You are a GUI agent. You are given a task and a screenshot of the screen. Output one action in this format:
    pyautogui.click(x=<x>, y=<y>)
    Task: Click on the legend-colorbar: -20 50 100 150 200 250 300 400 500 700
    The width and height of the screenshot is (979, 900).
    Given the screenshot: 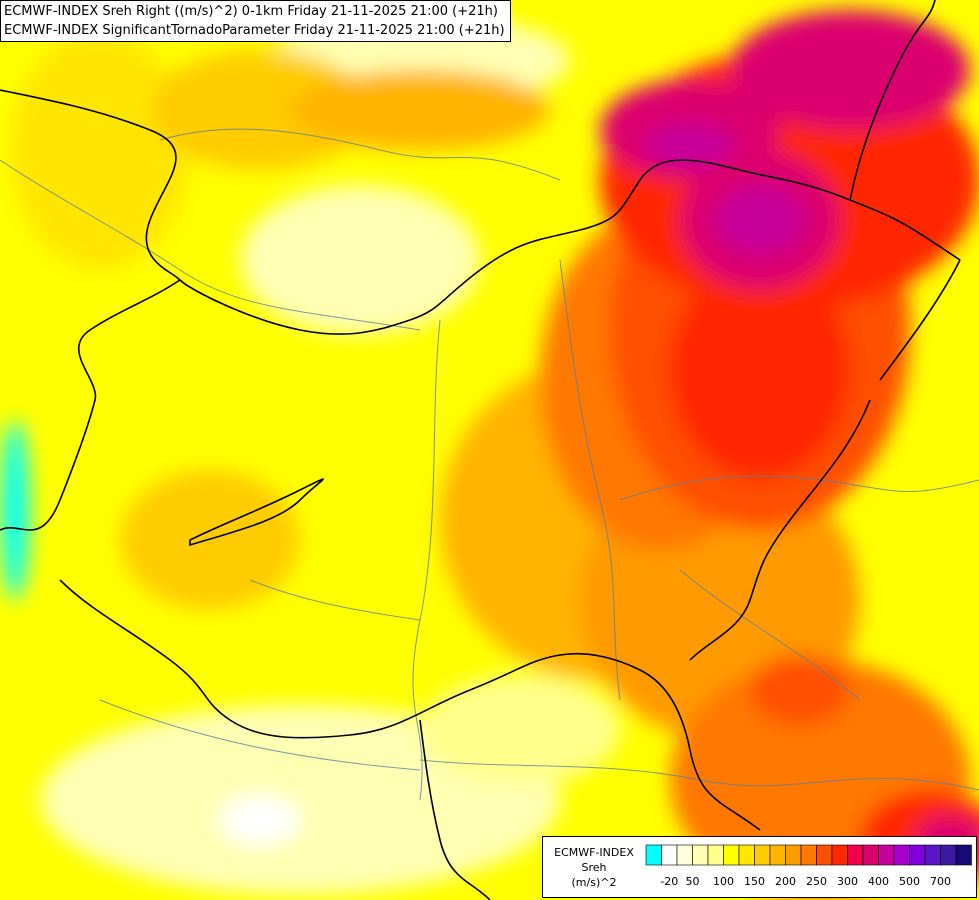 What is the action you would take?
    pyautogui.click(x=808, y=866)
    